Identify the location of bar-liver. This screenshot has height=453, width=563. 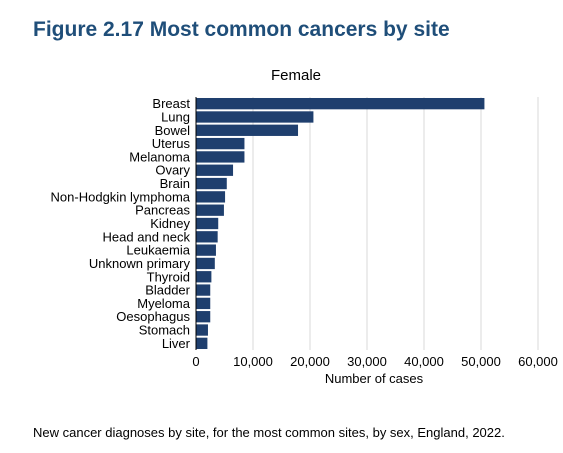
(202, 343).